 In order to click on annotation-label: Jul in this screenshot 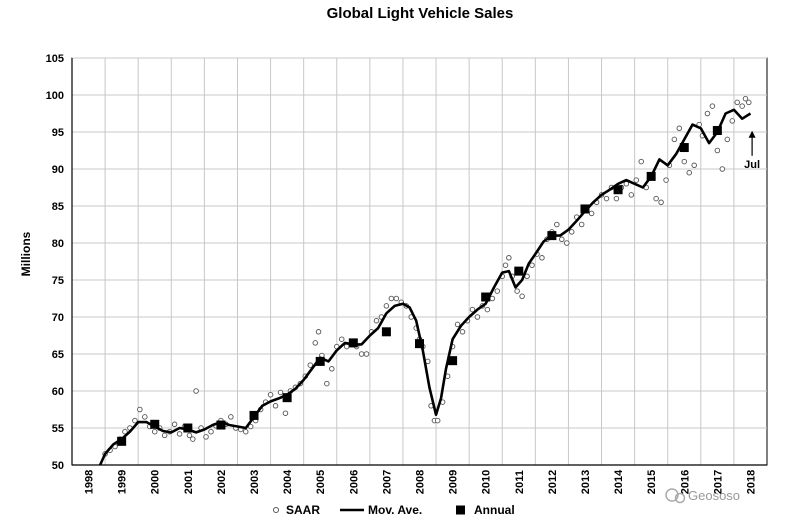, I will do `click(752, 165)`.